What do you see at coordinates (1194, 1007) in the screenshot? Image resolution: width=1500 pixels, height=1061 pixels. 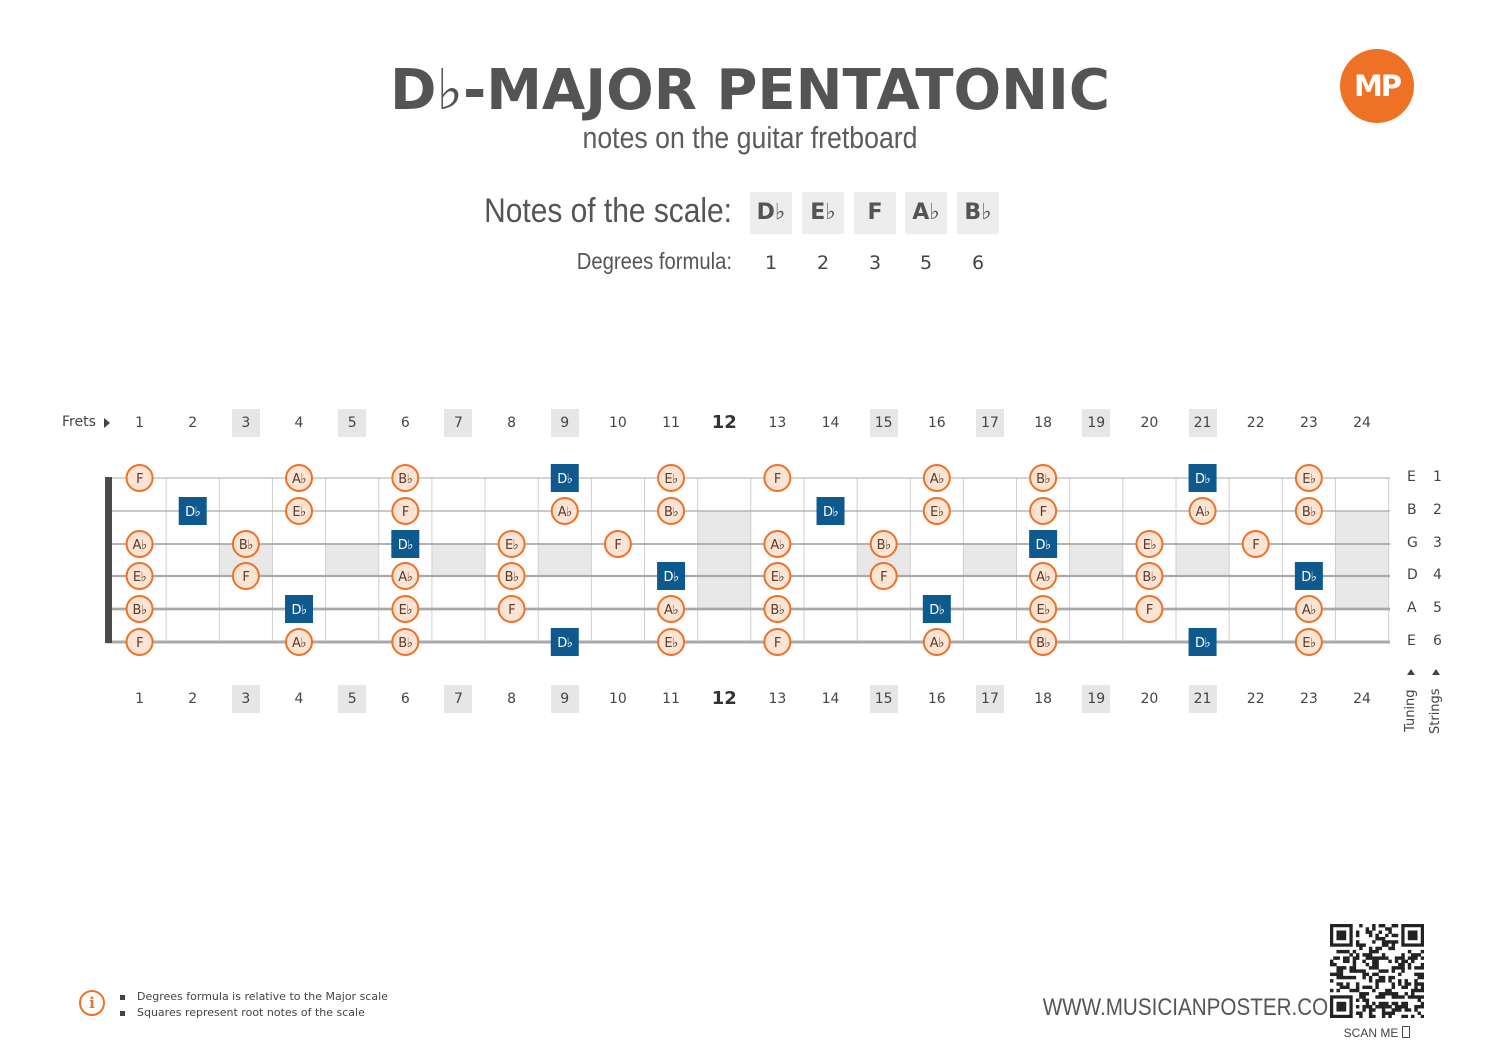 I see `website-link: WWW.MUSICIANPOSTER.COM` at bounding box center [1194, 1007].